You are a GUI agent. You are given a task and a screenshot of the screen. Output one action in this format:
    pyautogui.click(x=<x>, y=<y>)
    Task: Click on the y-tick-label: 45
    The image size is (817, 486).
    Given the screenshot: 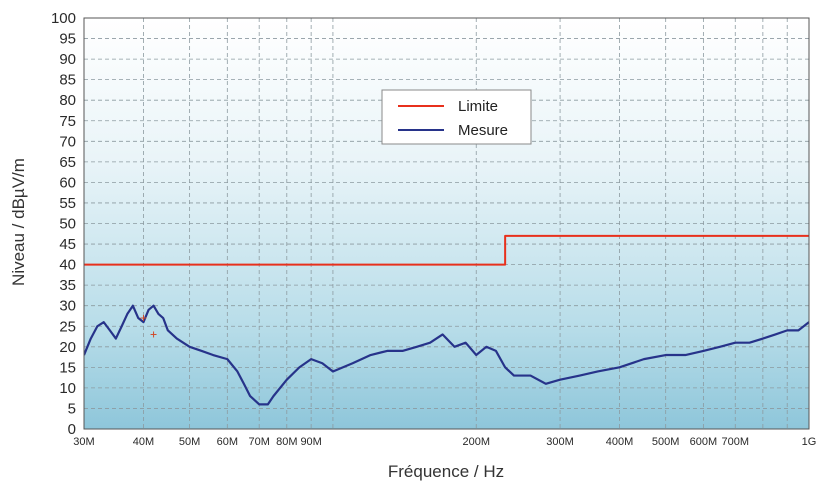 What is the action you would take?
    pyautogui.click(x=67, y=244)
    